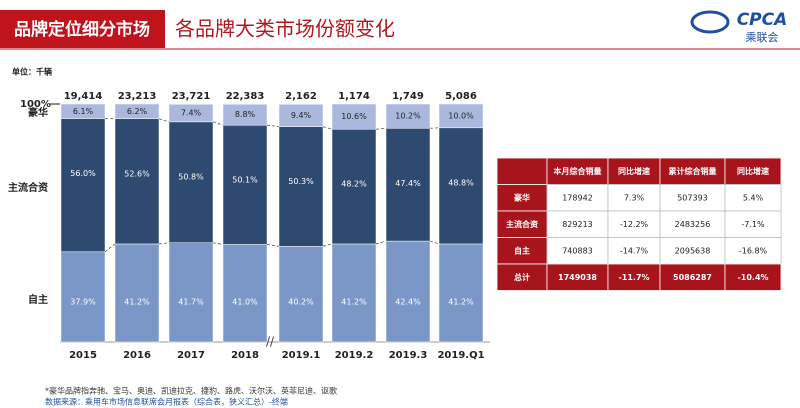  Describe the element at coordinates (83, 173) in the screenshot. I see `value-label: 56.0%` at that location.